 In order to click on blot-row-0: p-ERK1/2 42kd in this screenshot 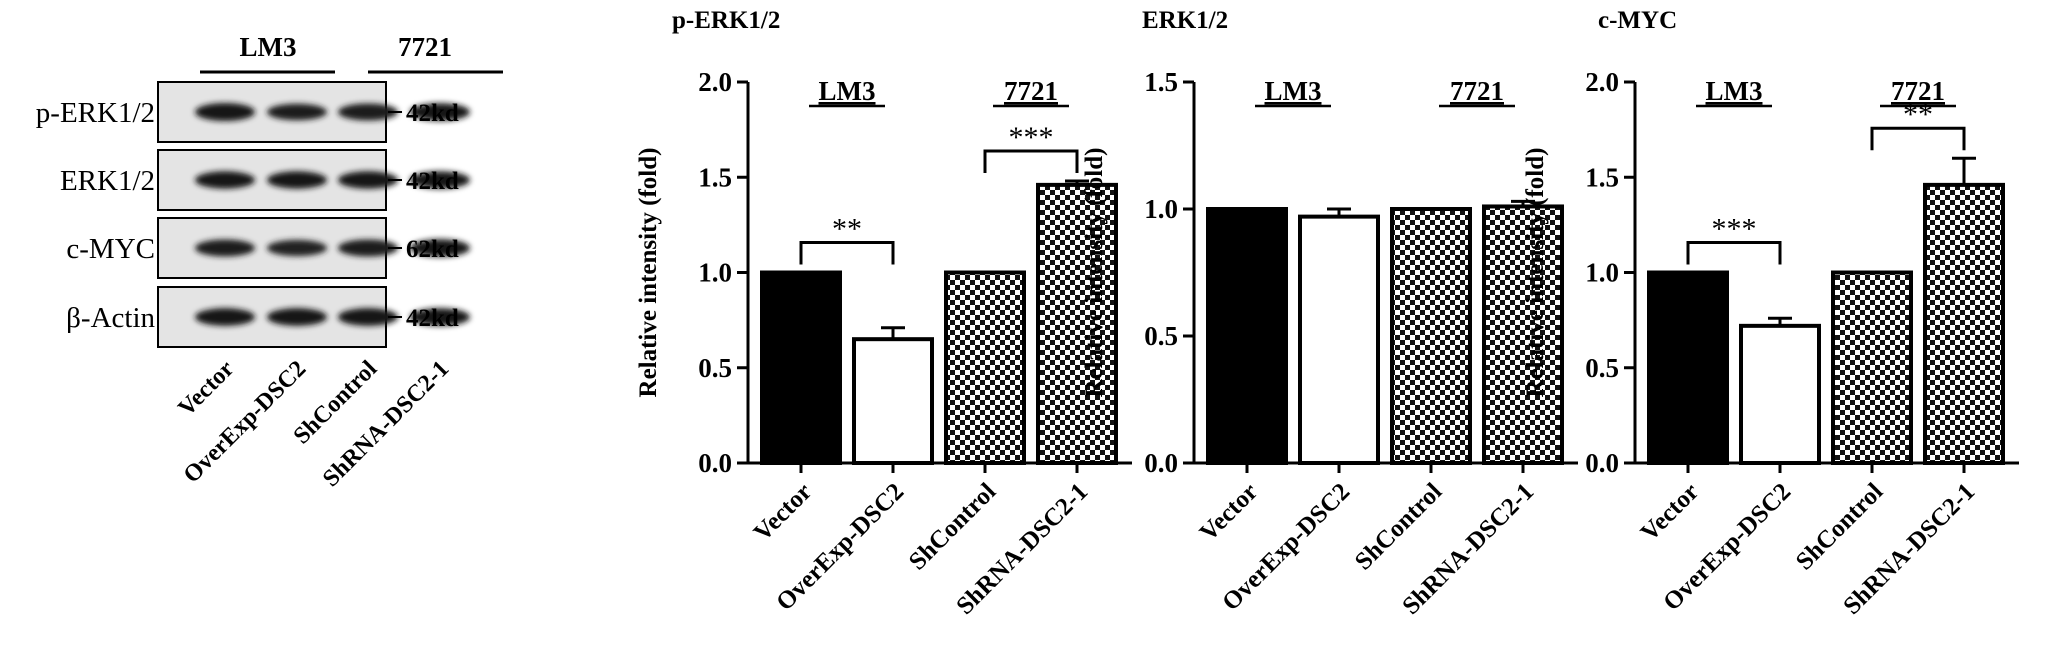, I will do `click(253, 112)`.